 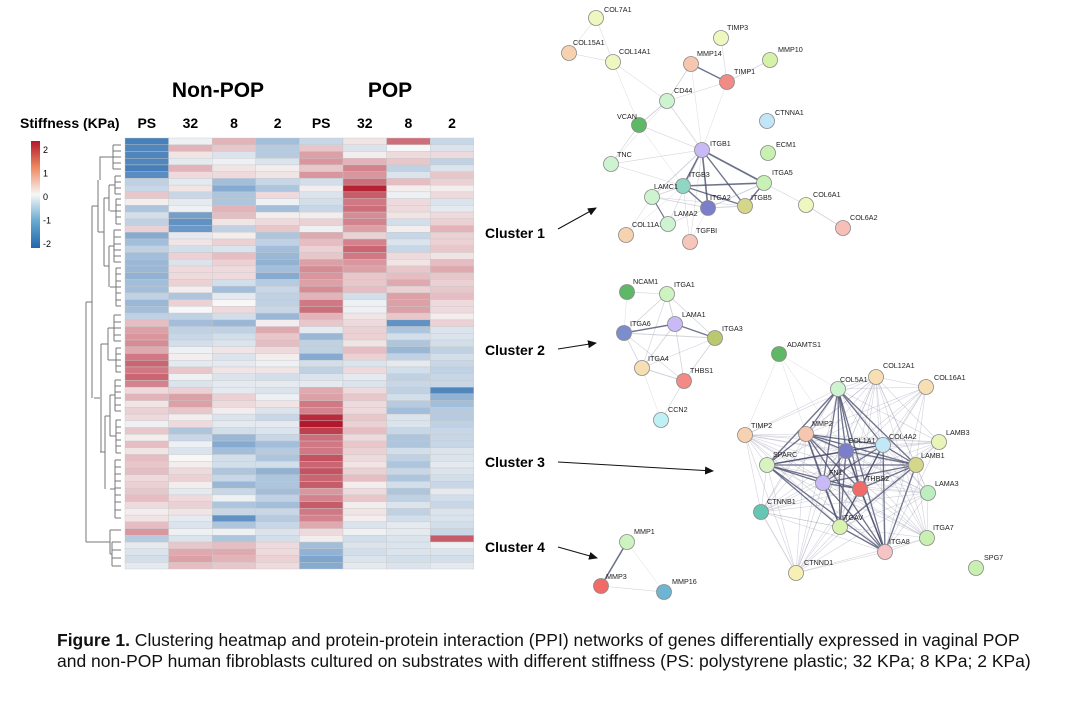 I want to click on node-label: COL15A1, so click(x=589, y=42).